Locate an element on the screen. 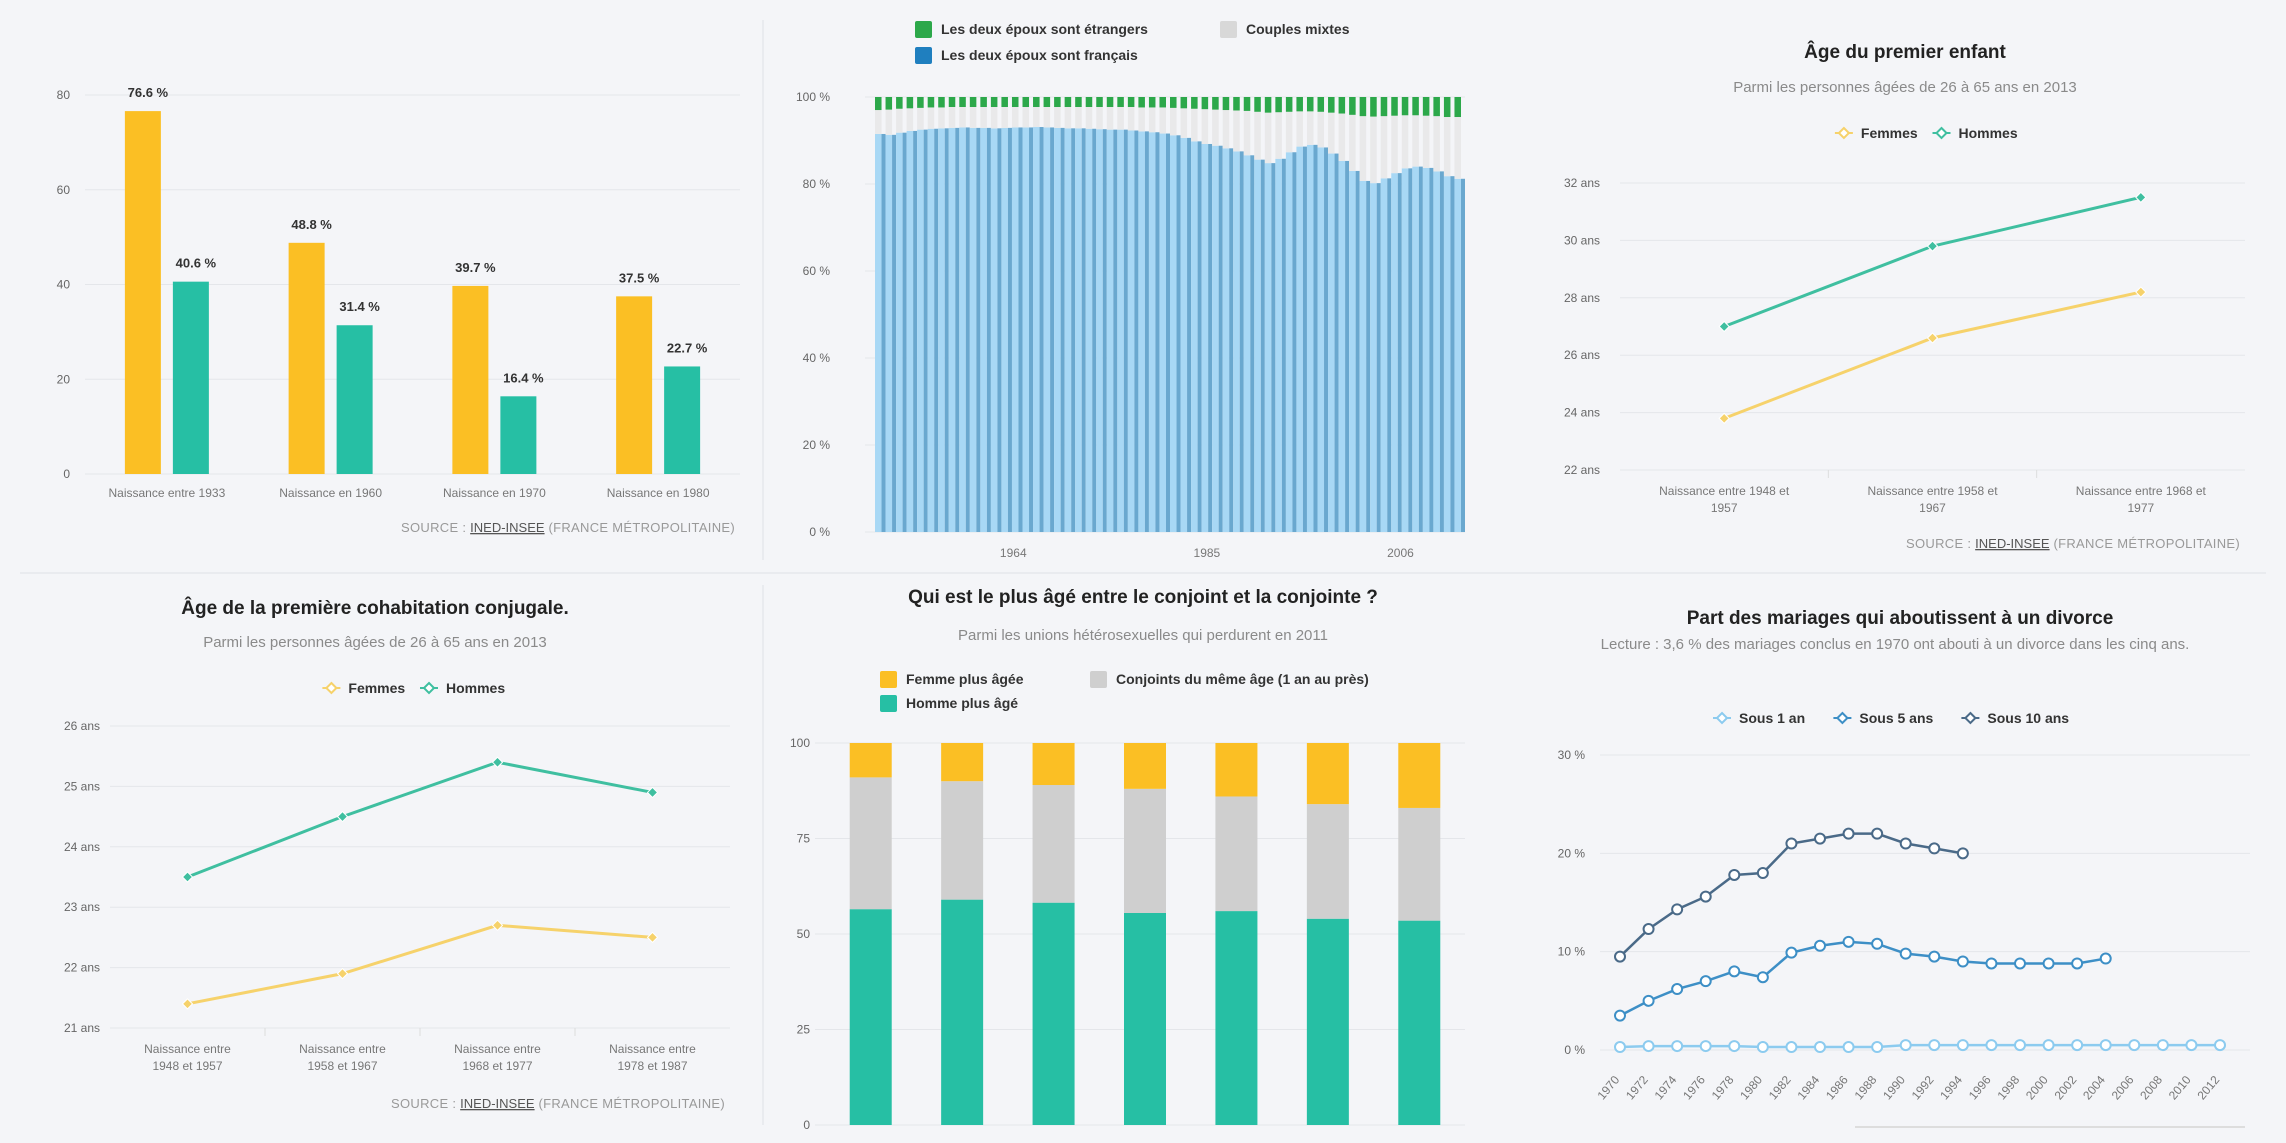  legend-item-femme-plus-g-e: Femme plus âgée is located at coordinates (952, 679).